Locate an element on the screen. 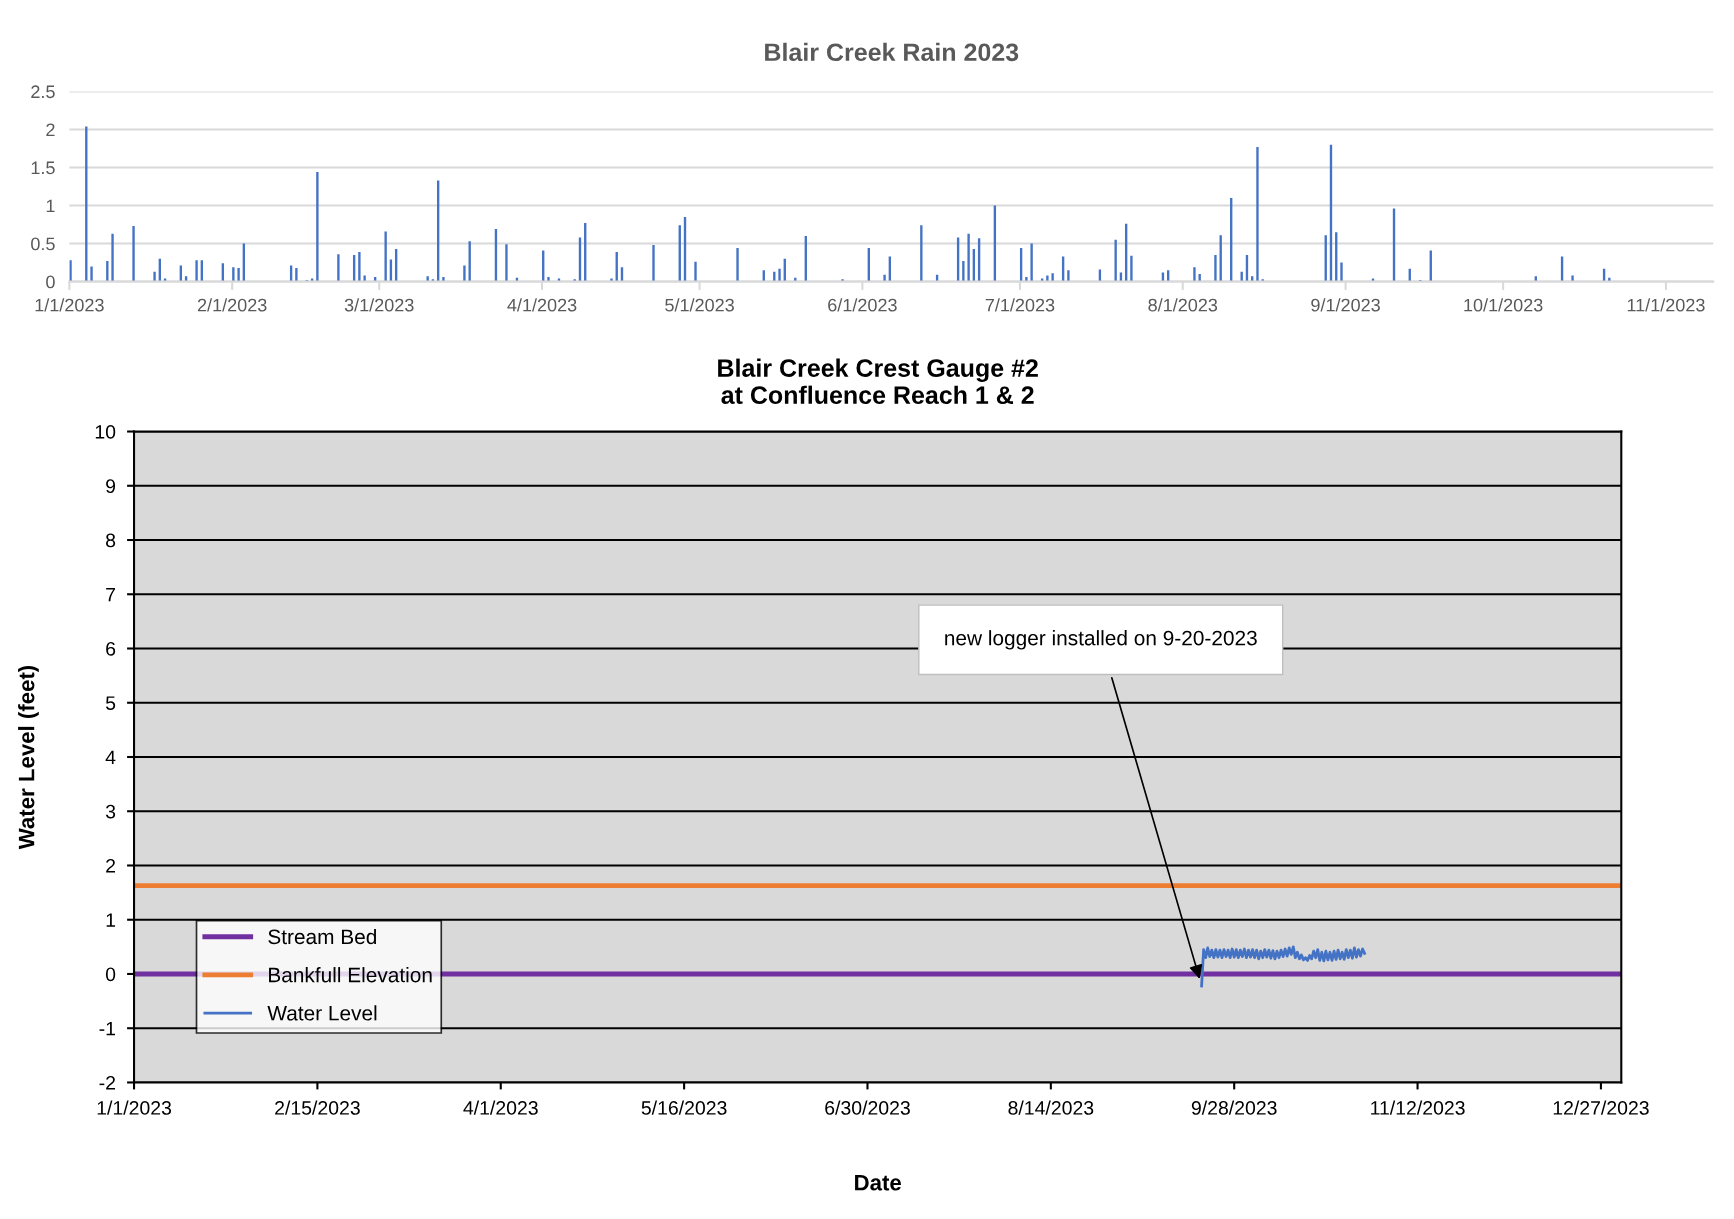 Image resolution: width=1734 pixels, height=1219 pixels. x-tick-label: 8/1/2023 is located at coordinates (1183, 305).